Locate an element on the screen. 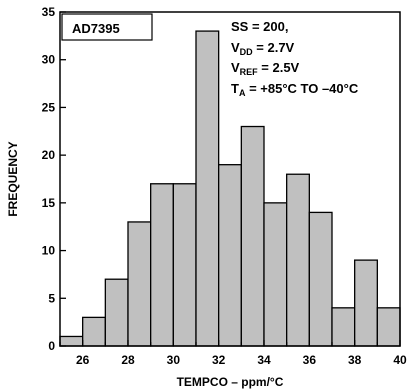 This screenshot has width=408, height=392. x-tick-label: 34 is located at coordinates (264, 360).